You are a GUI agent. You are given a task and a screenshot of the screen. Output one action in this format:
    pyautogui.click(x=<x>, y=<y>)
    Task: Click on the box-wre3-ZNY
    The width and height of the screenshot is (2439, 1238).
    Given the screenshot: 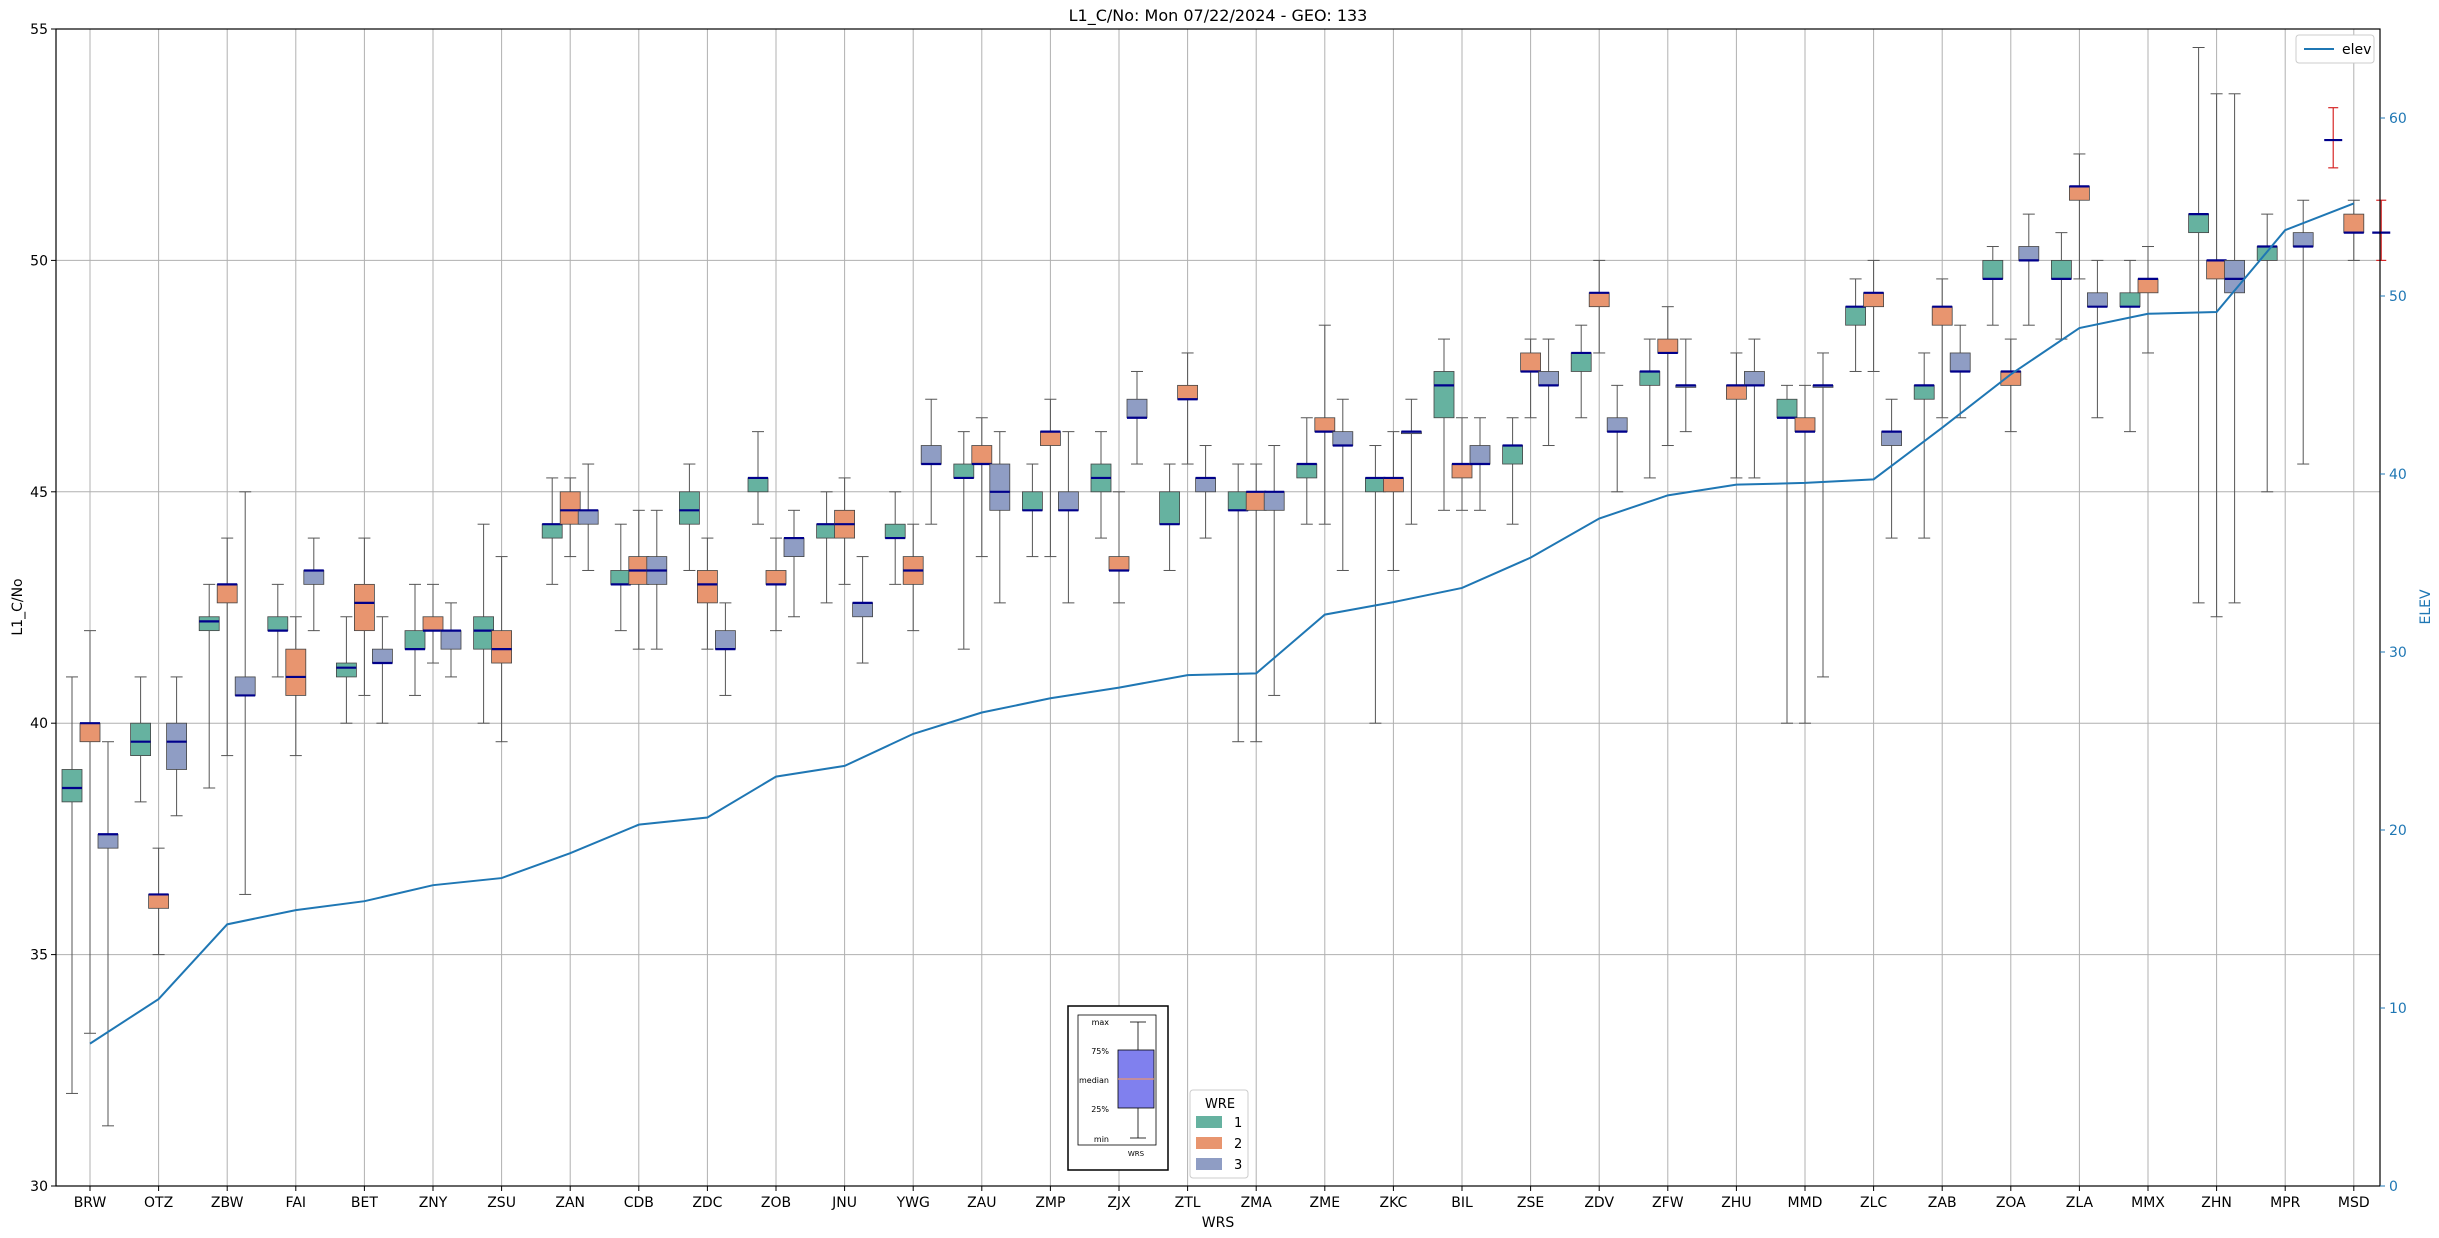 What is the action you would take?
    pyautogui.click(x=451, y=640)
    